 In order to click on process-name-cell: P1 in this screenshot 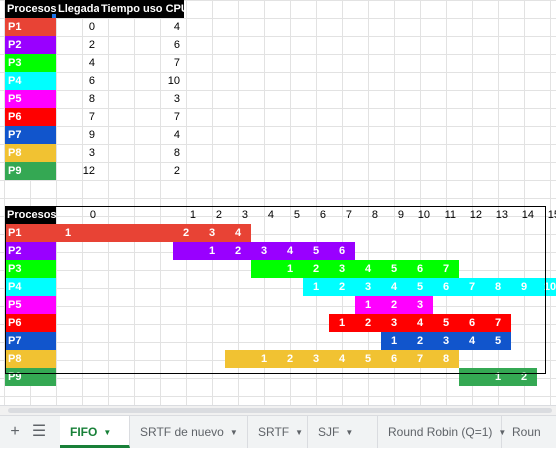, I will do `click(30, 27)`.